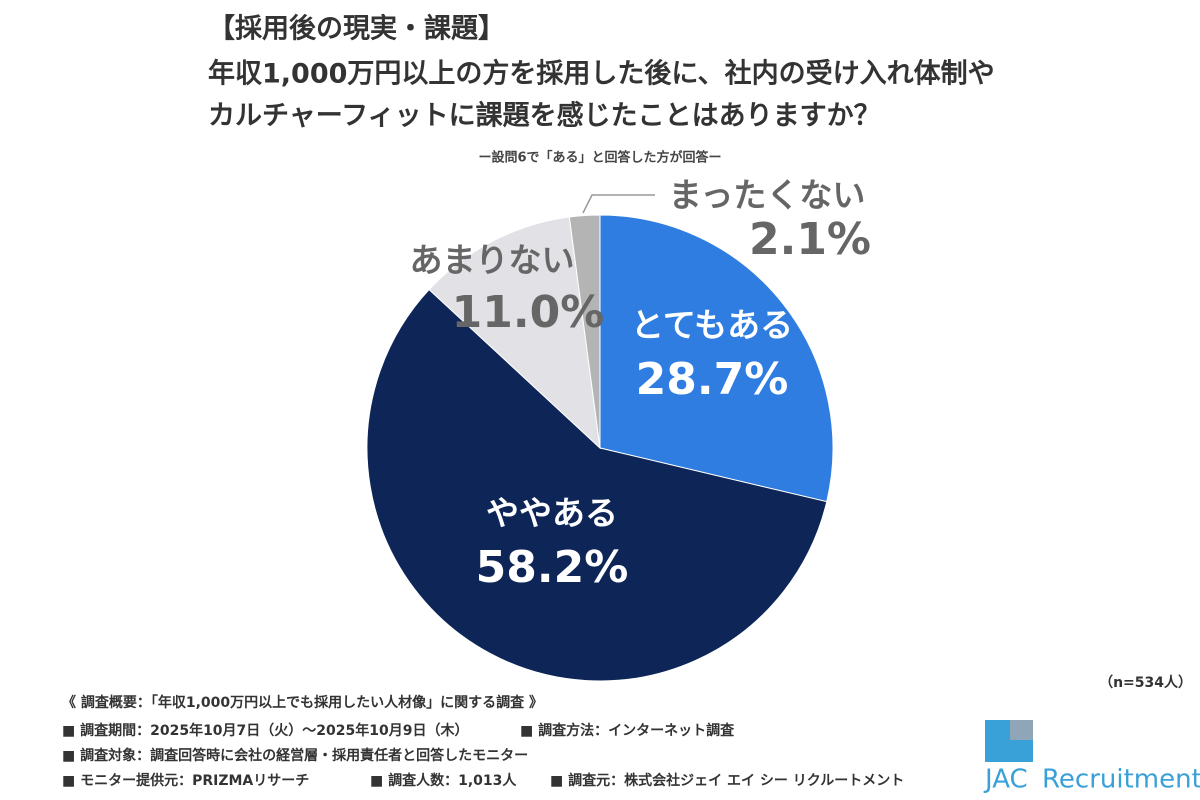 This screenshot has width=1200, height=800. What do you see at coordinates (712, 325) in the screenshot?
I see `category-label: とてもある` at bounding box center [712, 325].